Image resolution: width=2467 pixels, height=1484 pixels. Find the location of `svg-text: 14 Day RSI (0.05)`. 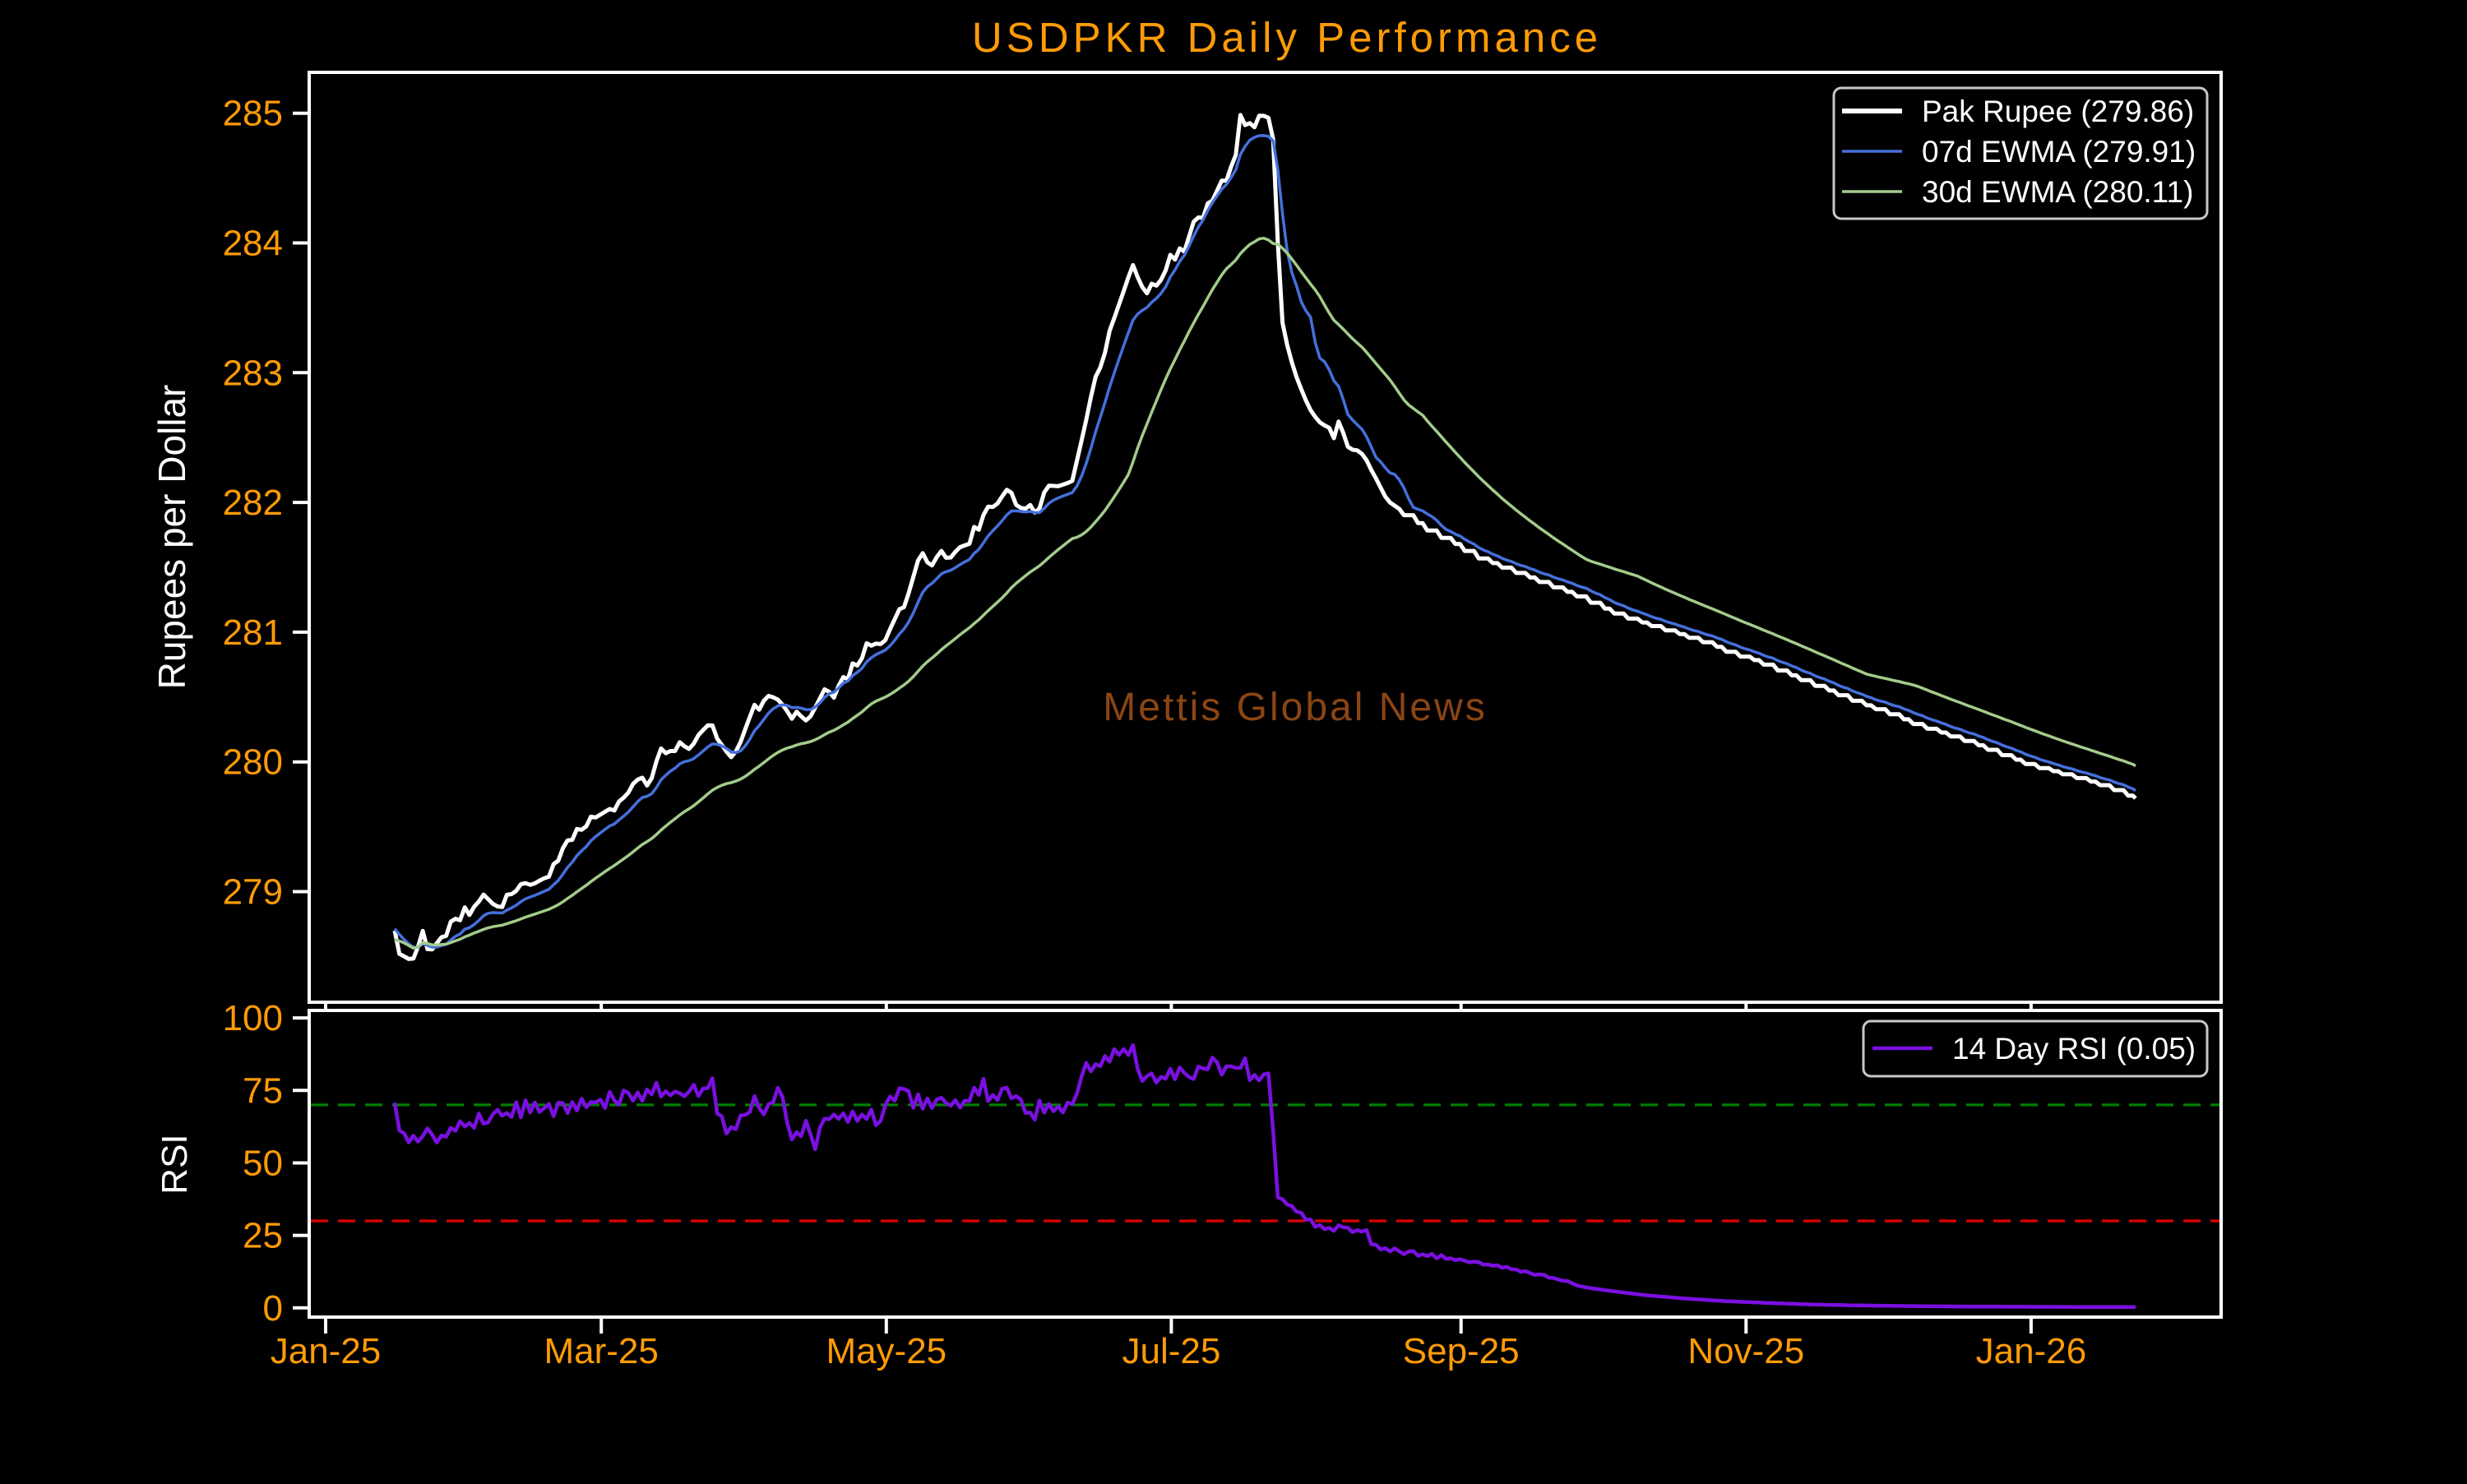

svg-text: 14 Day RSI (0.05) is located at coordinates (2074, 1049).